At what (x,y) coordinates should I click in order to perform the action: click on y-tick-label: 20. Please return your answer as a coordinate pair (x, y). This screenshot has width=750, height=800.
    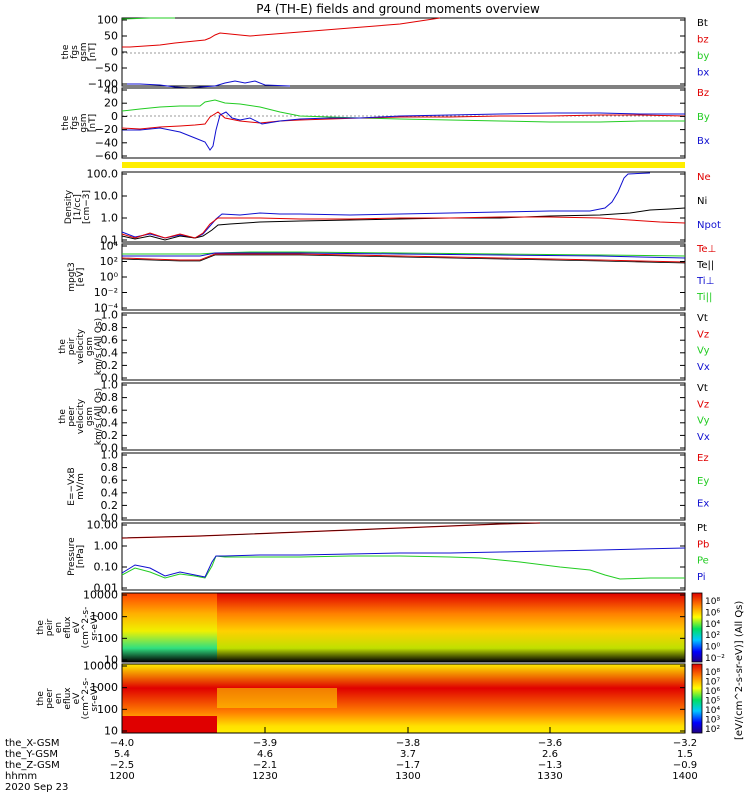
    Looking at the image, I should click on (111, 103).